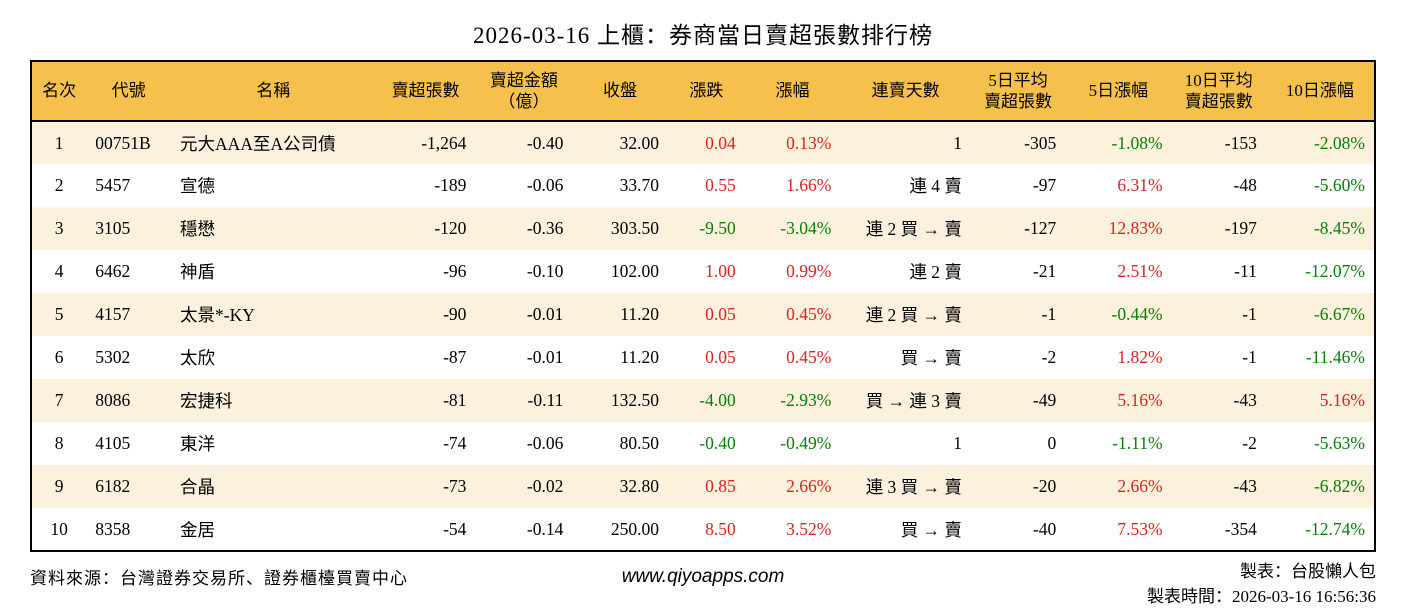  Describe the element at coordinates (113, 357) in the screenshot. I see `cell-code: 5302` at that location.